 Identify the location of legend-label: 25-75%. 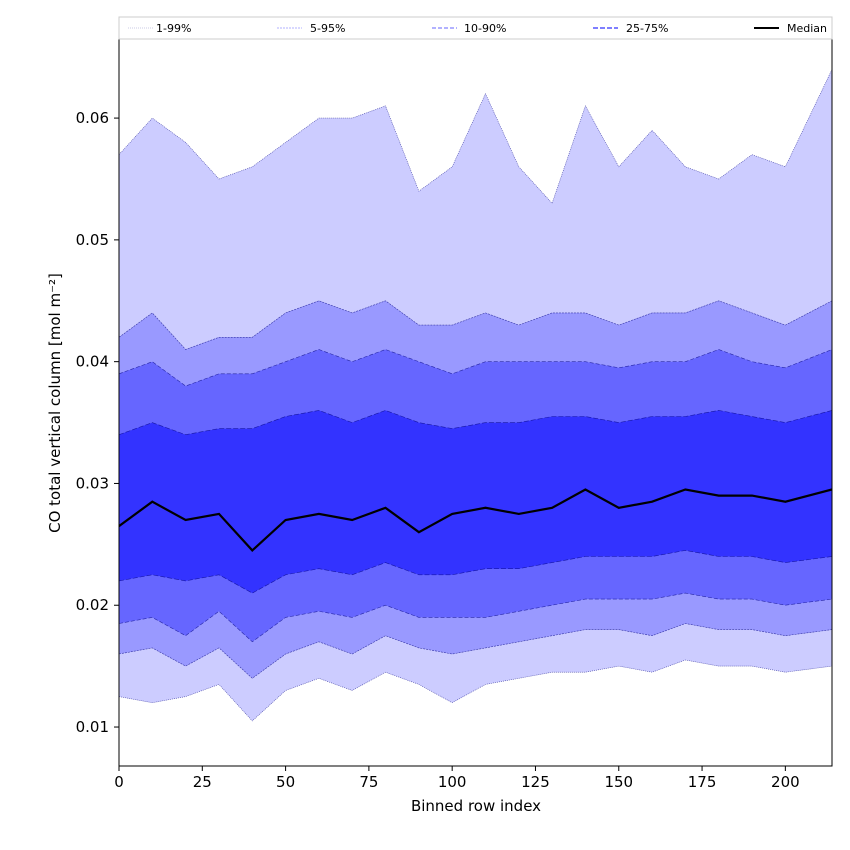
(647, 28).